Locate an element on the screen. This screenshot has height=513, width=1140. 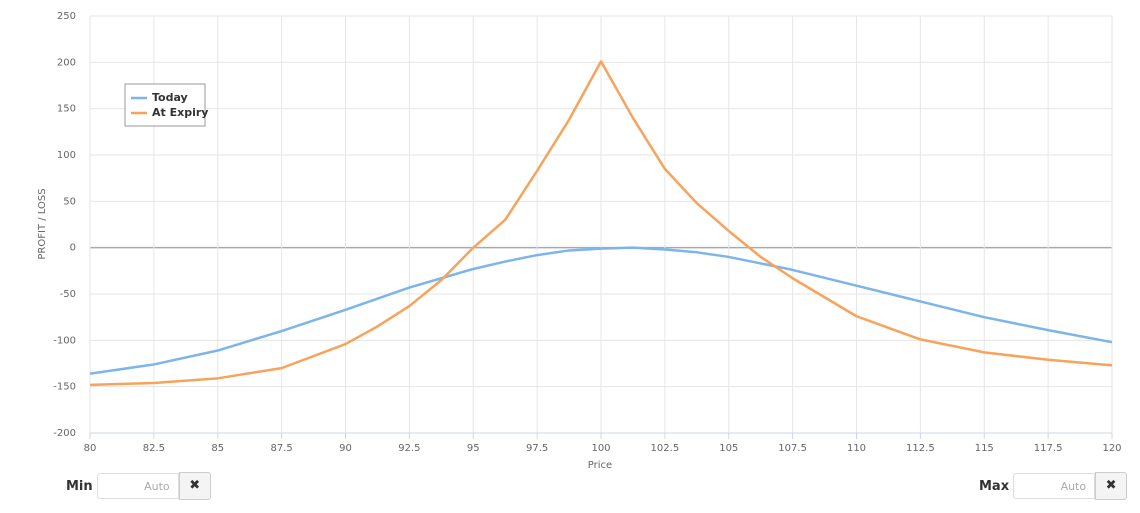
legend-box is located at coordinates (165, 105).